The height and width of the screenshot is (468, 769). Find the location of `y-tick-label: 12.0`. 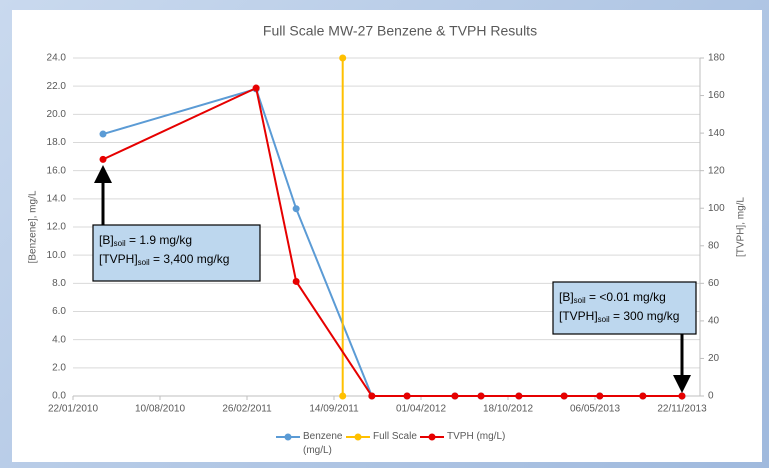

y-tick-label: 12.0 is located at coordinates (57, 227).